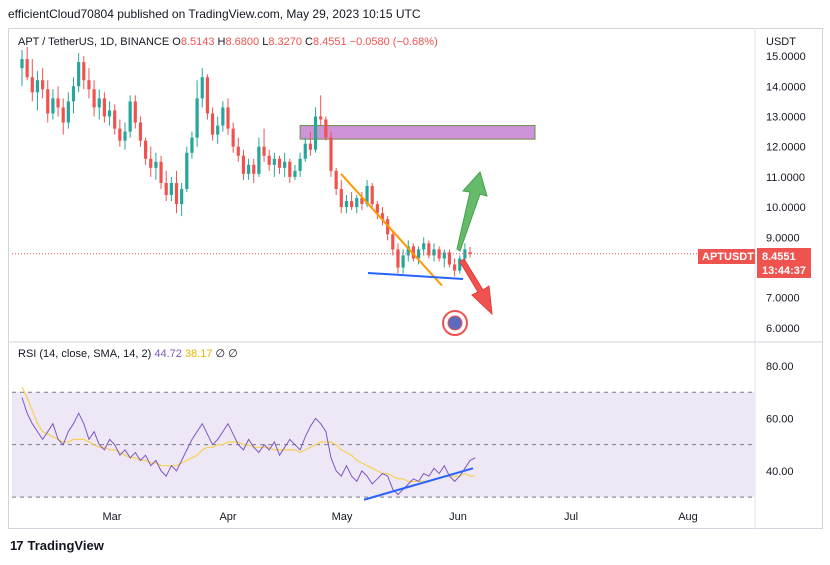  I want to click on footer-brand: 17 TradingView, so click(57, 545).